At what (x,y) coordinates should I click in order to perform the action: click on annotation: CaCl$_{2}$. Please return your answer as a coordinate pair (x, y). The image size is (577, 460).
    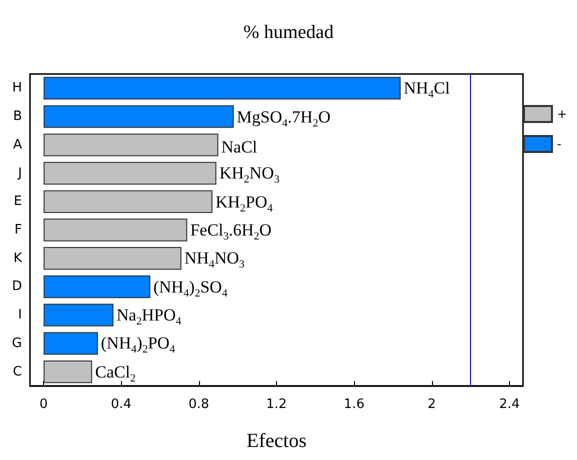
    Looking at the image, I should click on (115, 373).